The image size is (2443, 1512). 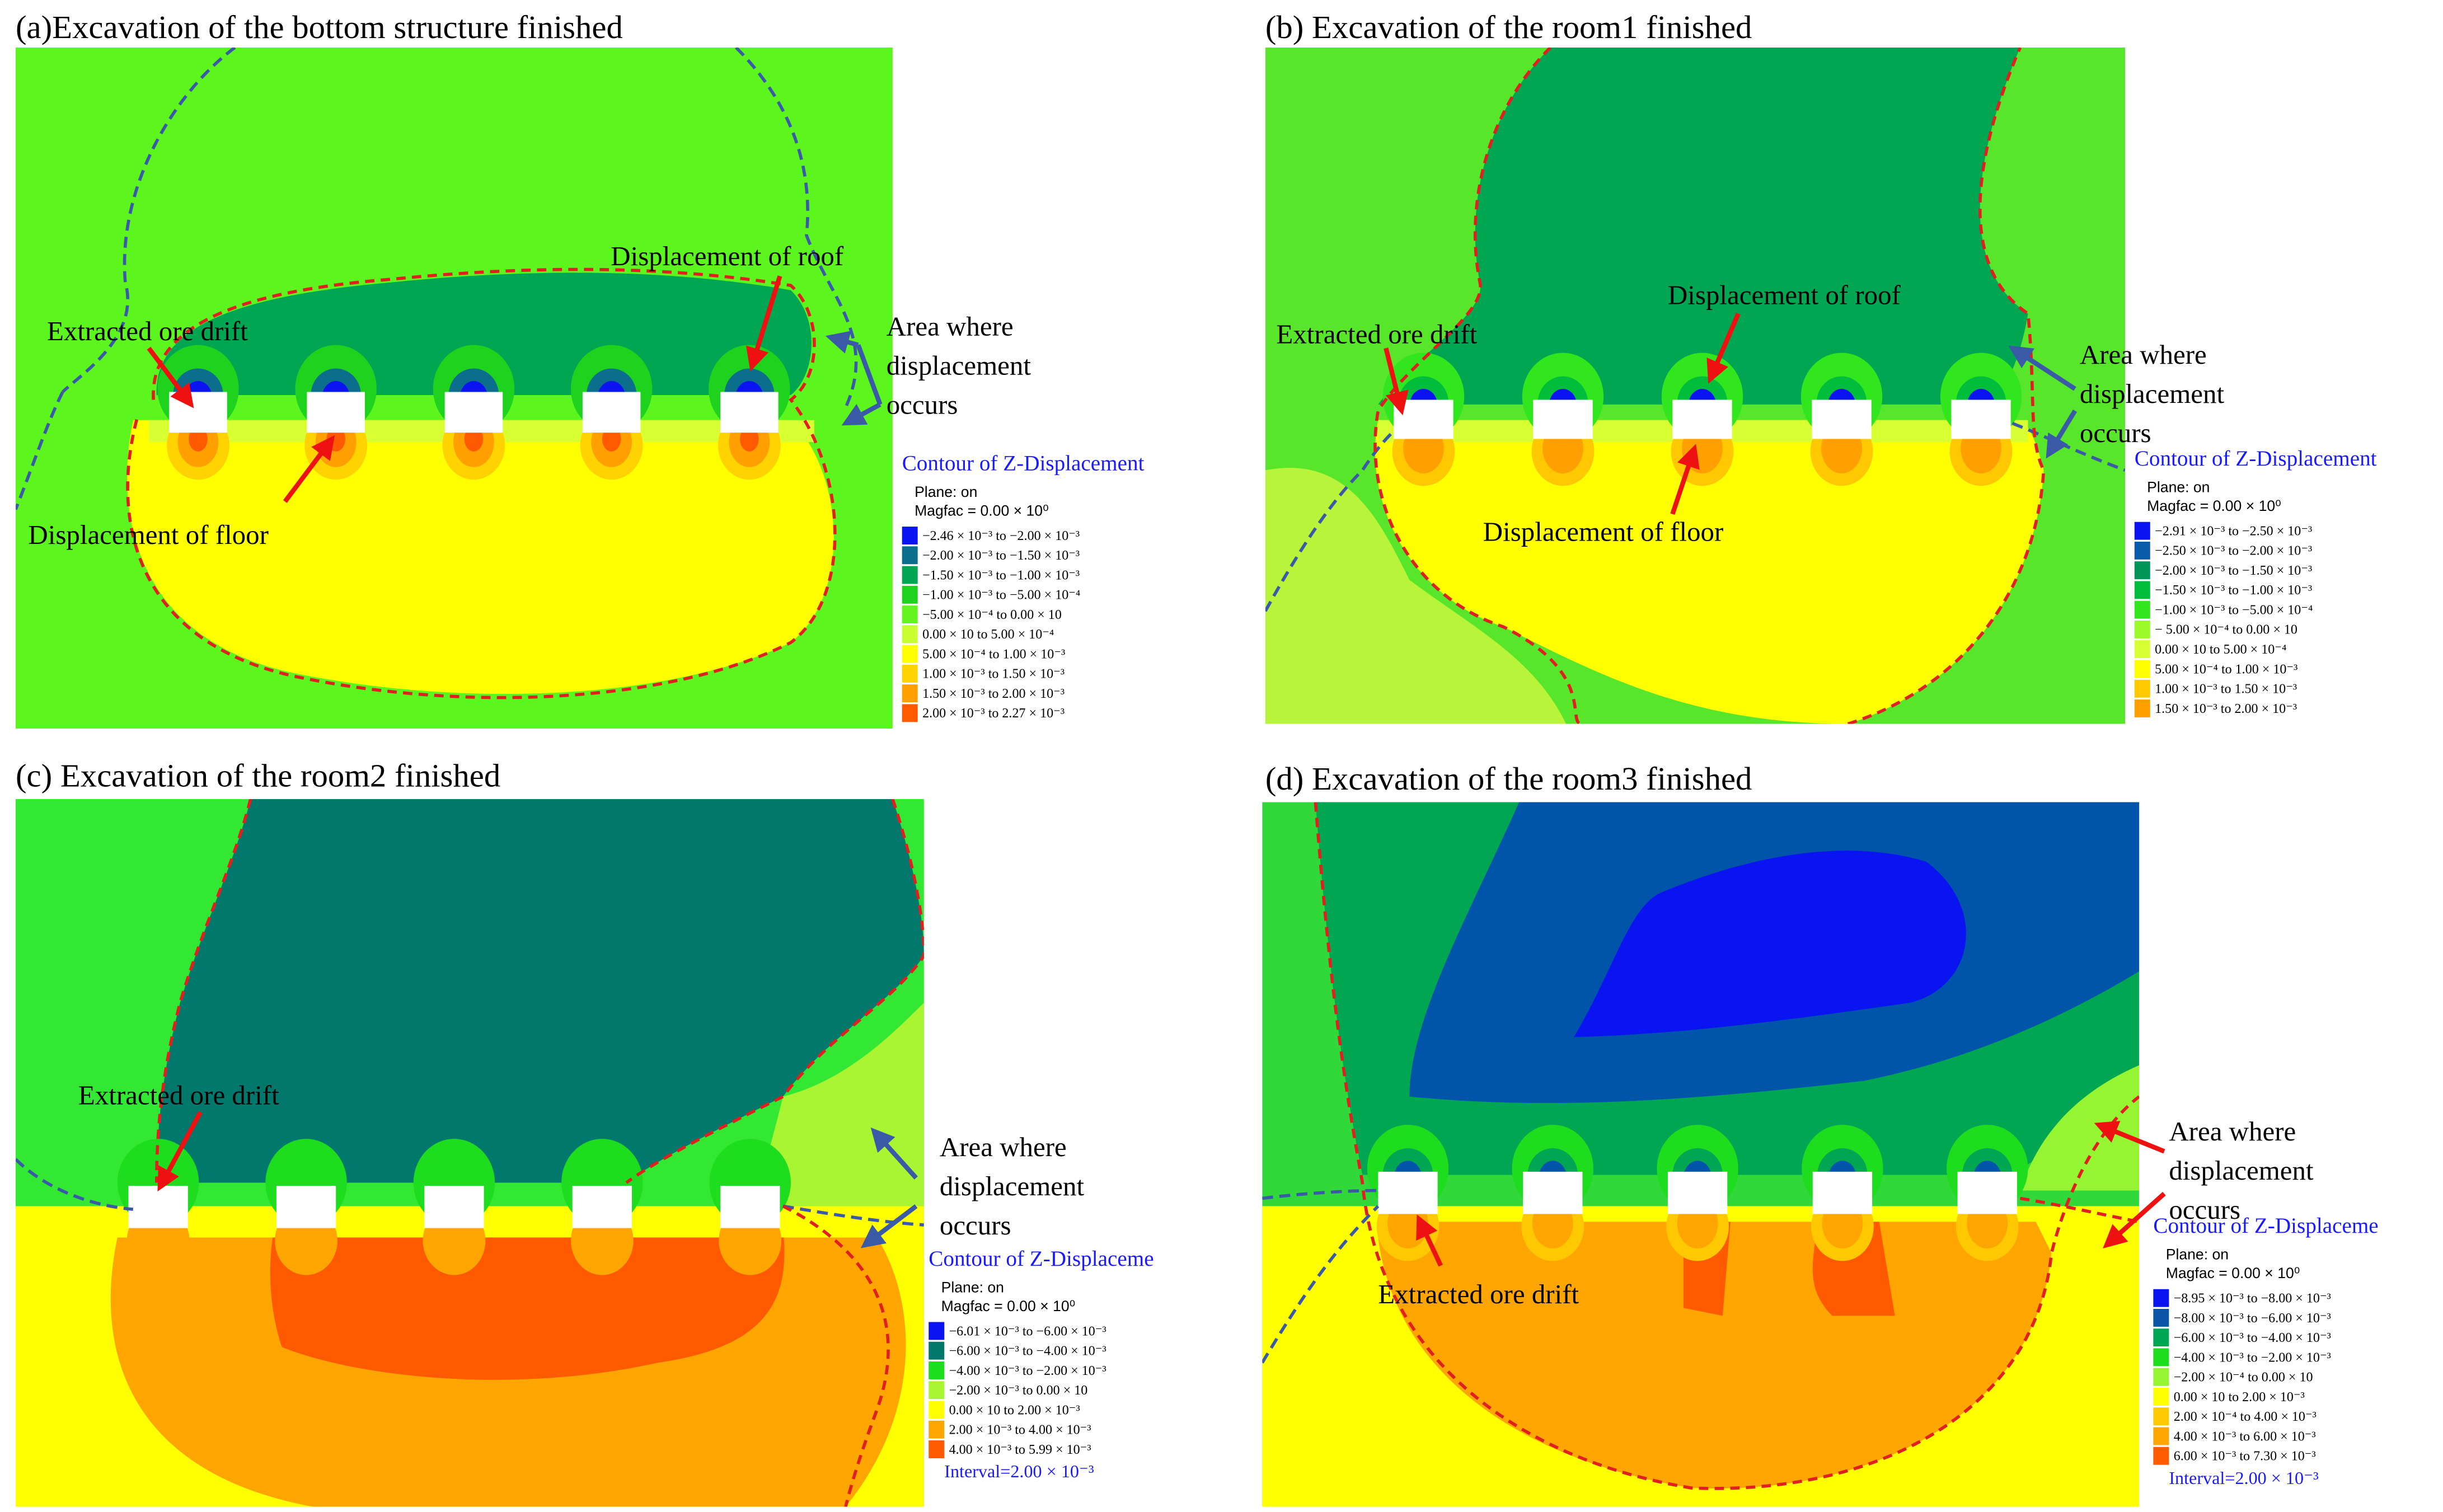 I want to click on legend-label: −2.46 × 10⁻³ to −2.00 × 10⁻³, so click(x=1001, y=536).